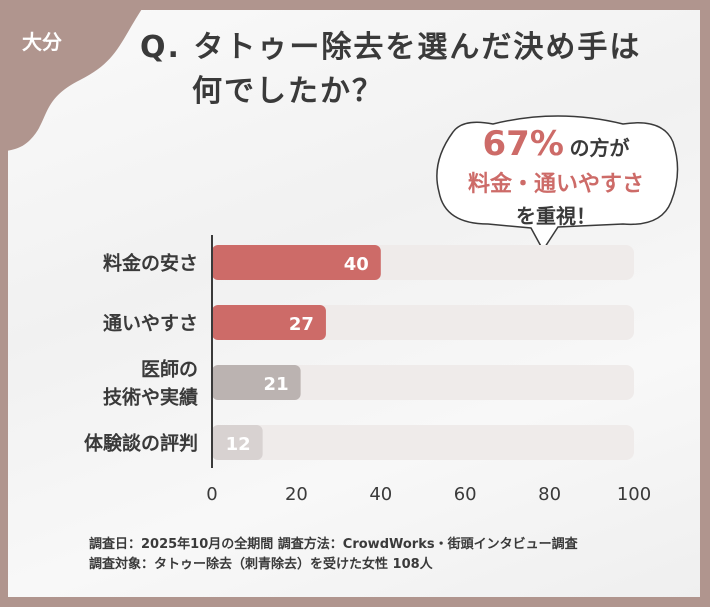 The width and height of the screenshot is (710, 607). I want to click on x-tick-label: 80, so click(549, 494).